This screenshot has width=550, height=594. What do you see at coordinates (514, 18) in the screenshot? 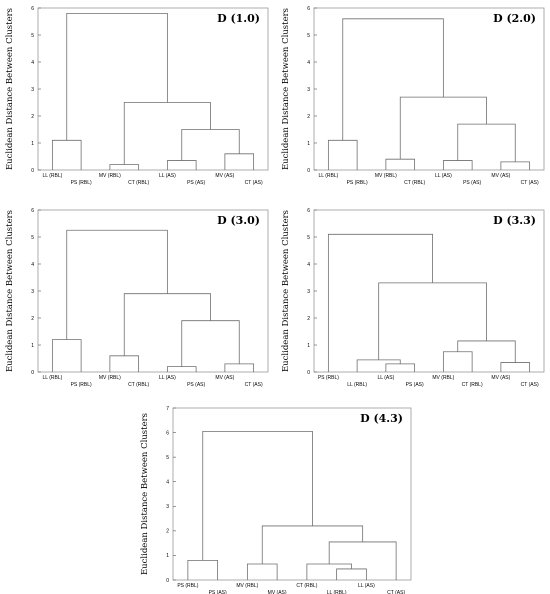
I see `chart-title: D (2.0)` at bounding box center [514, 18].